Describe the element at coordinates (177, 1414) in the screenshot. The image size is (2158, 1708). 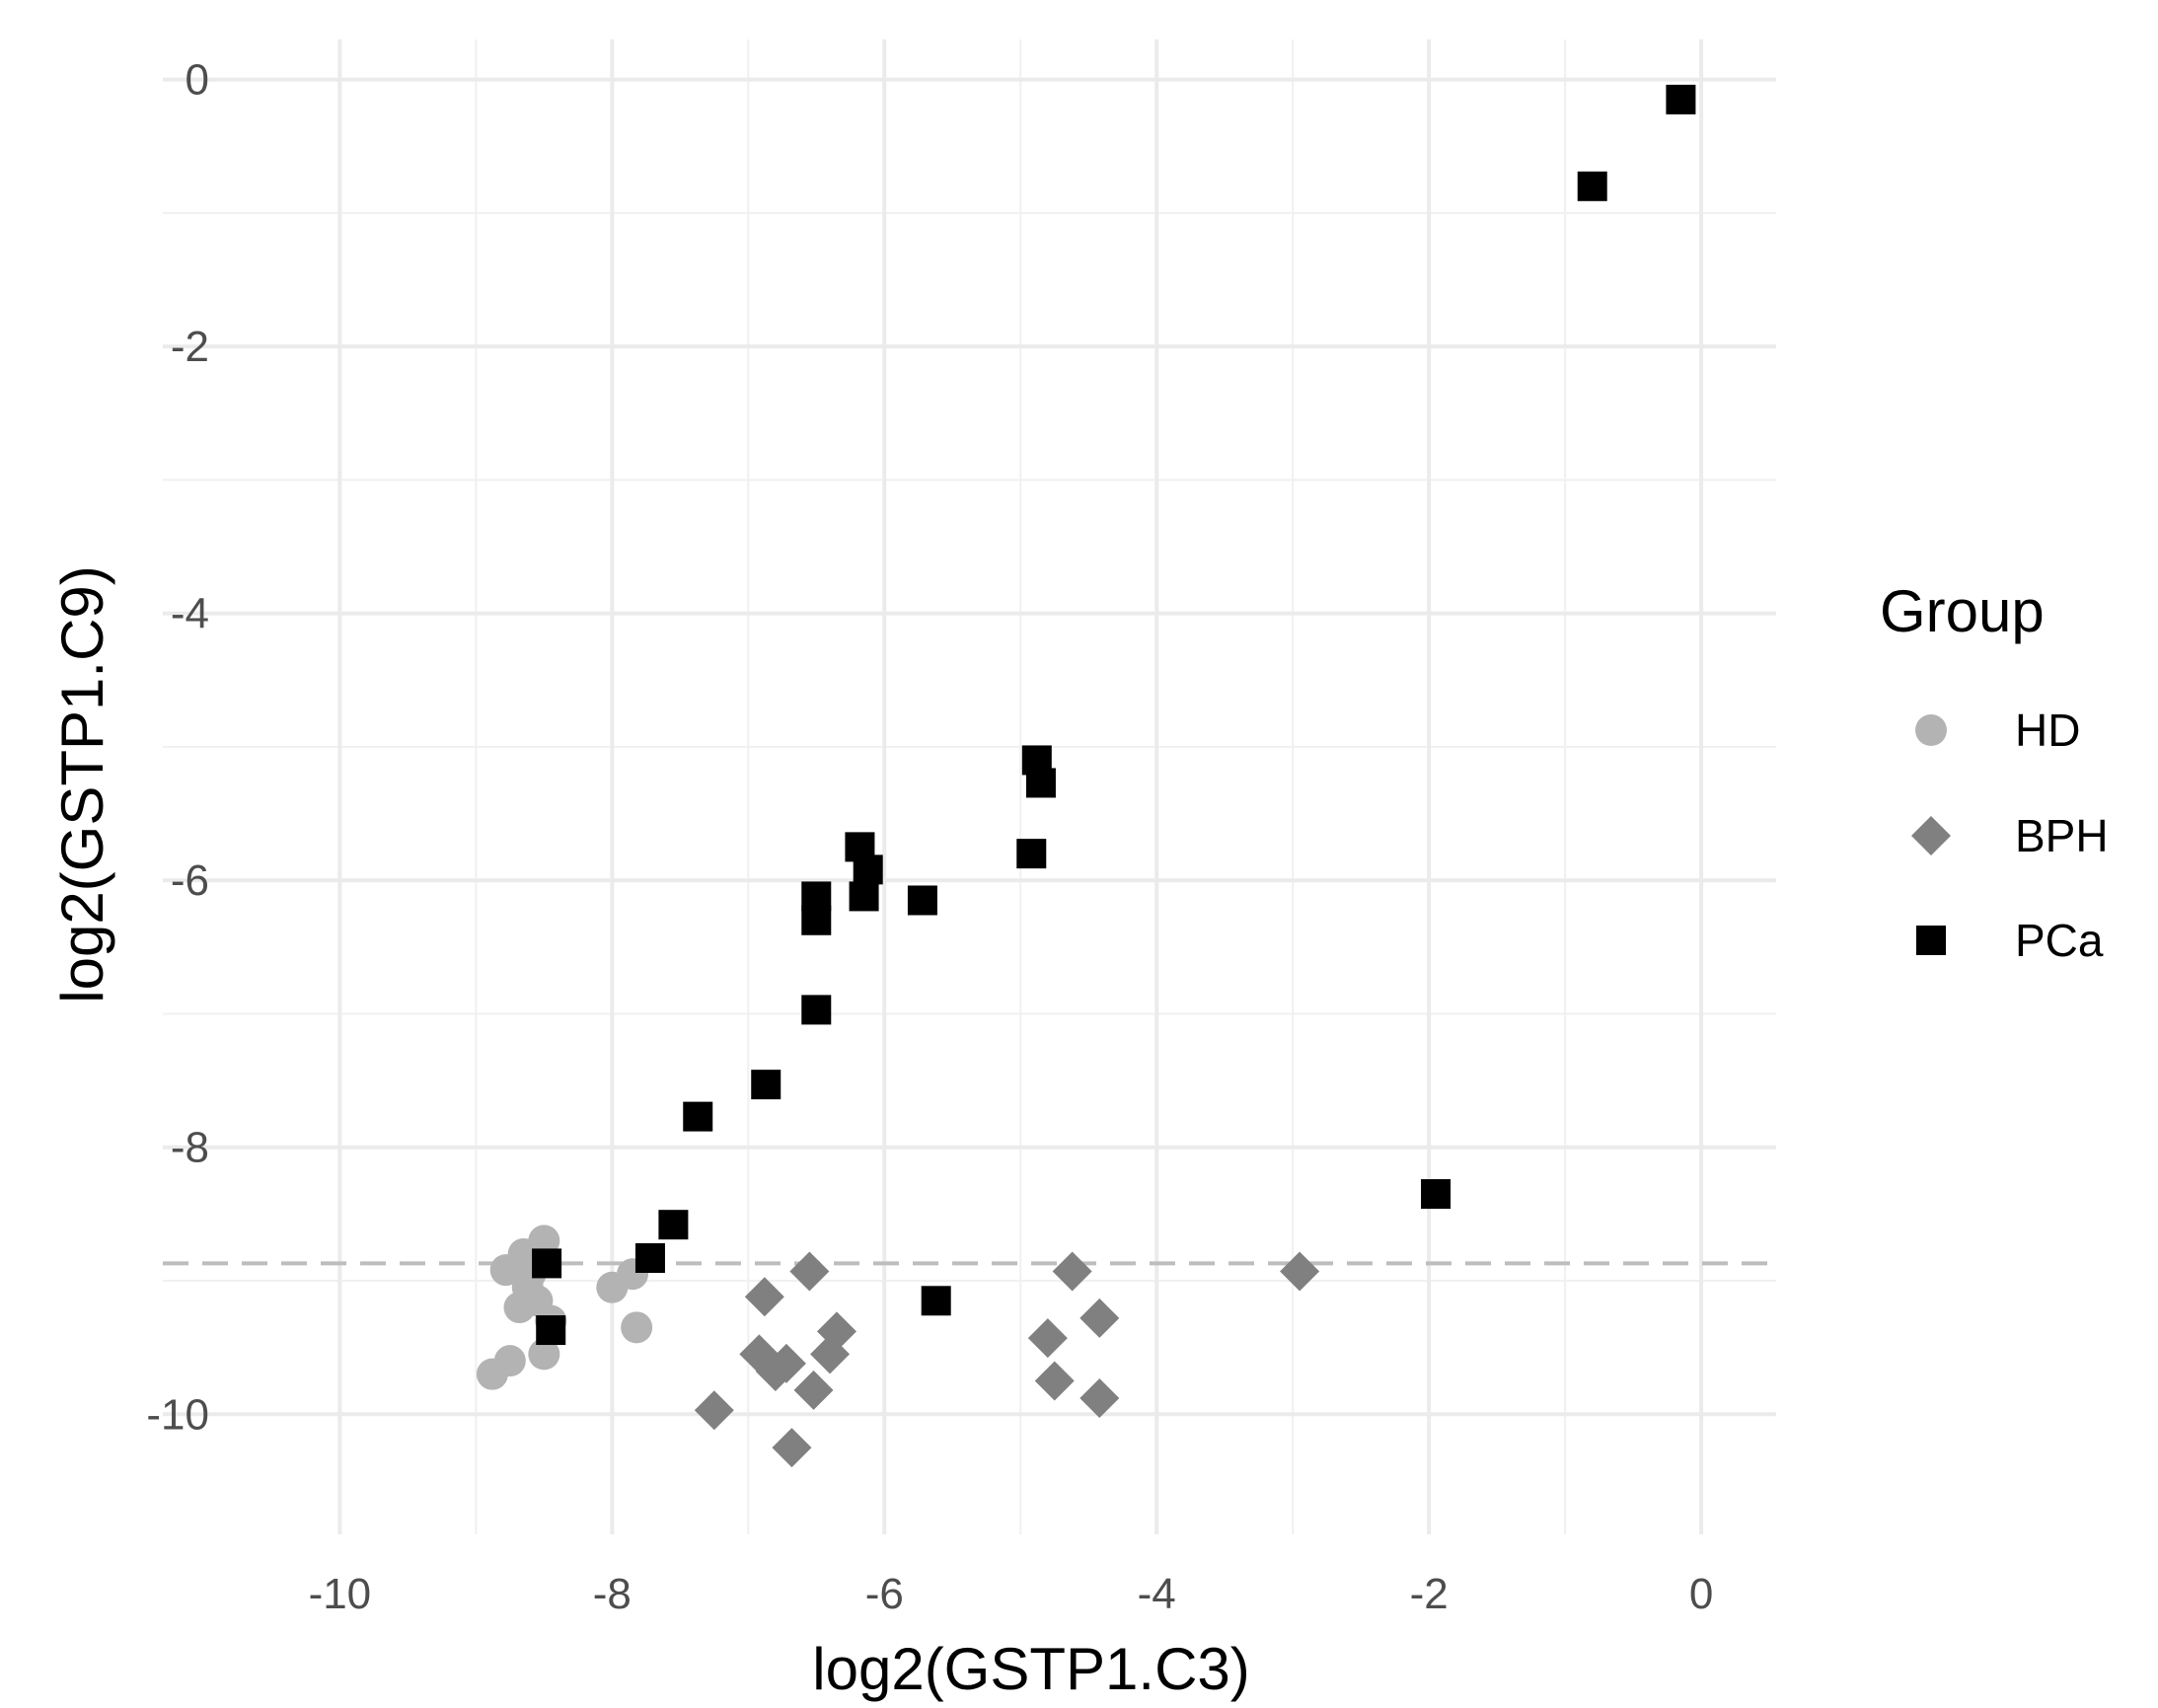
I see `y-tick-label: -10` at that location.